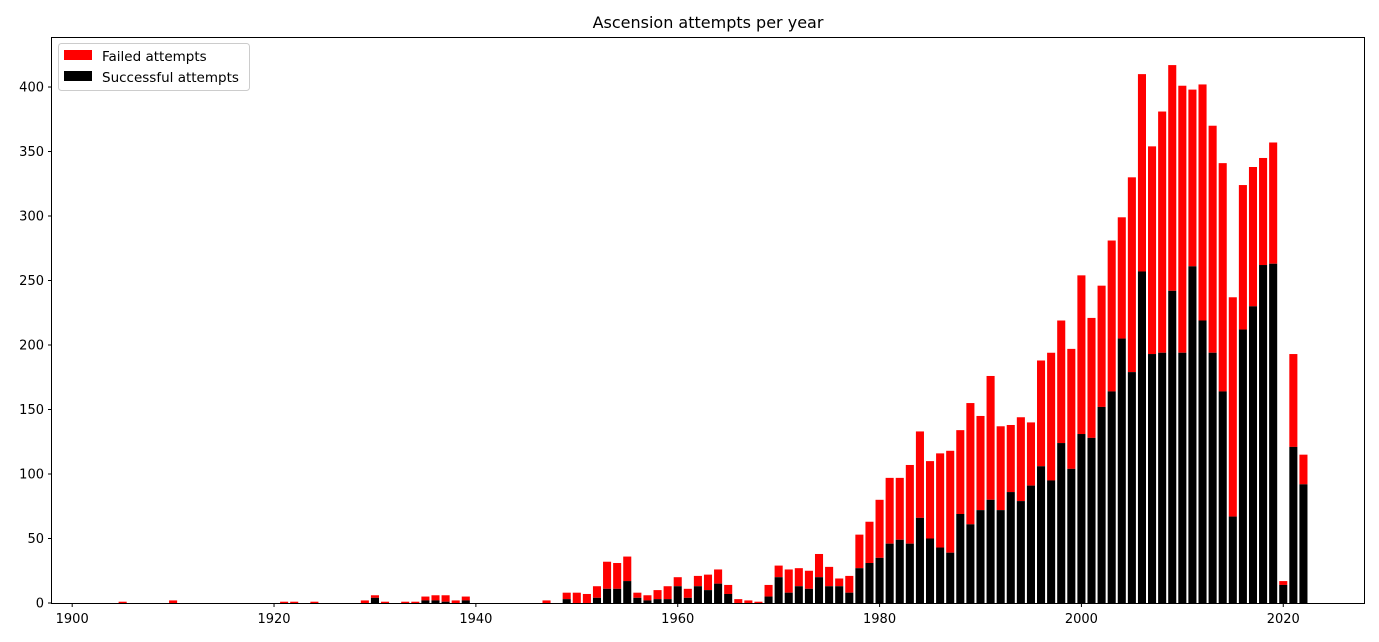 This screenshot has height=642, width=1379. What do you see at coordinates (647, 598) in the screenshot?
I see `bar-failed-1957` at bounding box center [647, 598].